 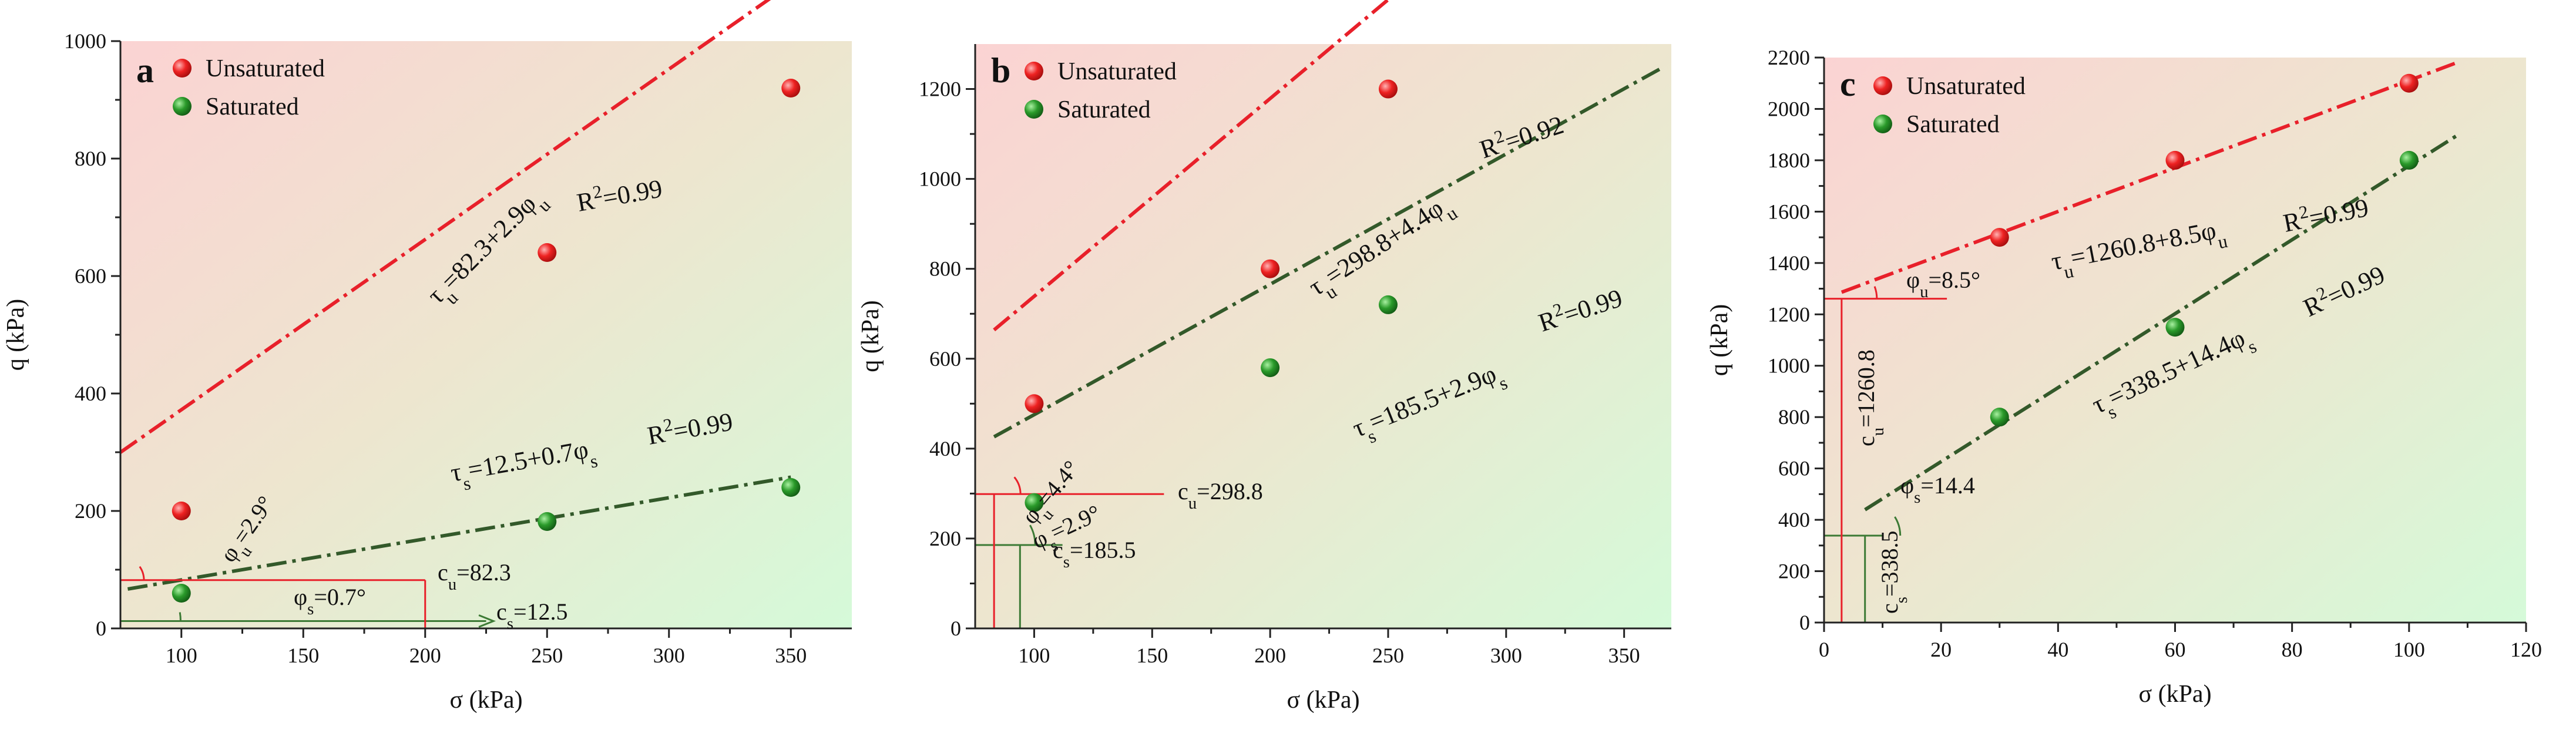 I want to click on y-tick-label: 400, so click(x=90, y=393).